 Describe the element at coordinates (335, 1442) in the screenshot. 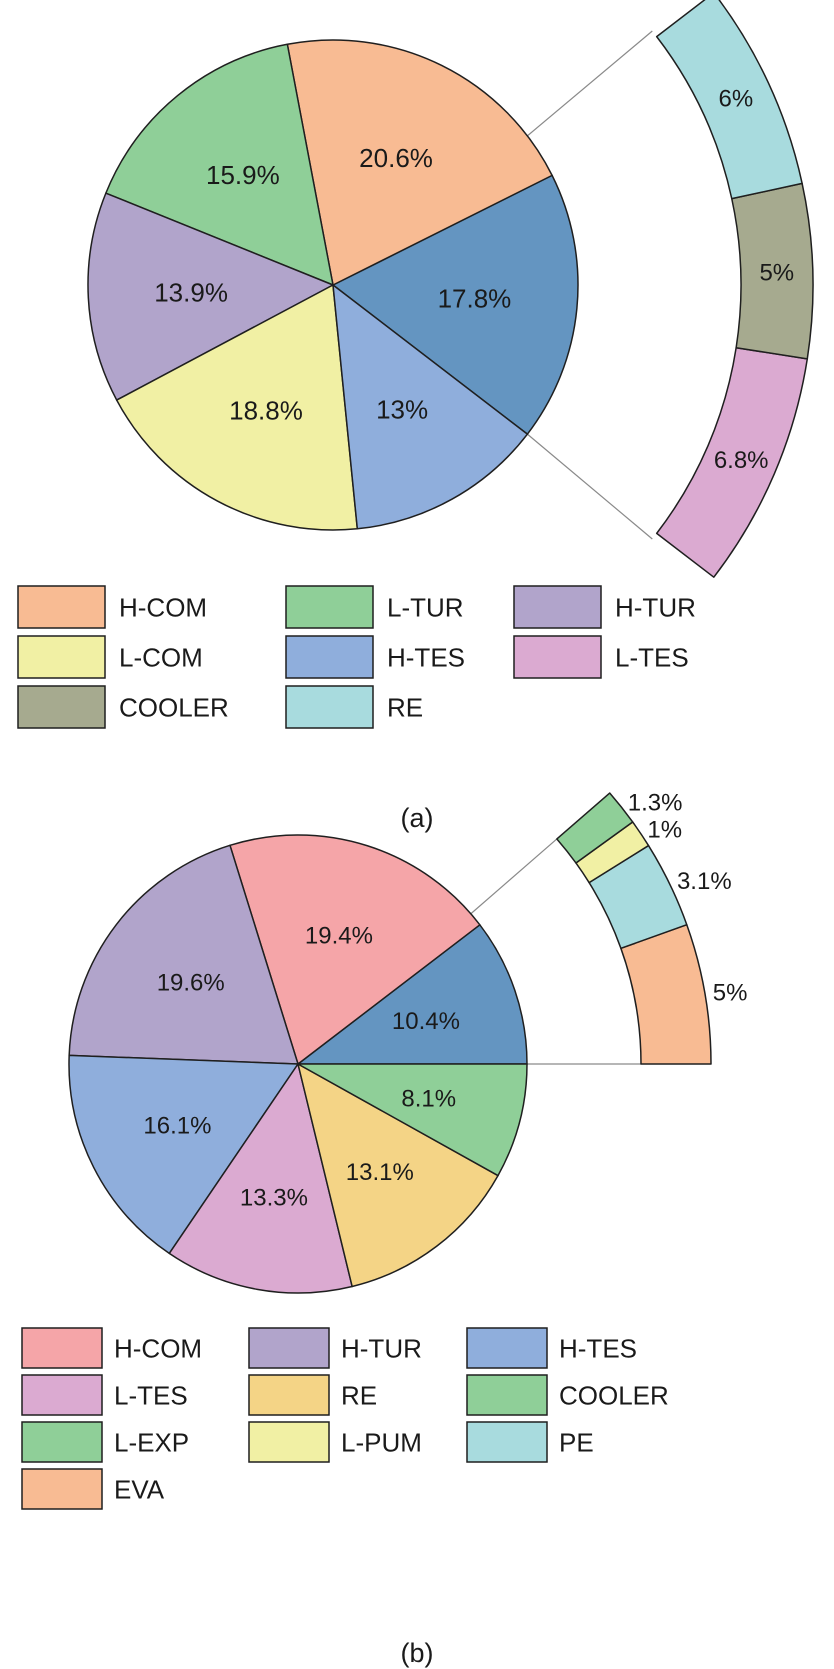

I see `legend-item-l-pum: L-PUM` at that location.